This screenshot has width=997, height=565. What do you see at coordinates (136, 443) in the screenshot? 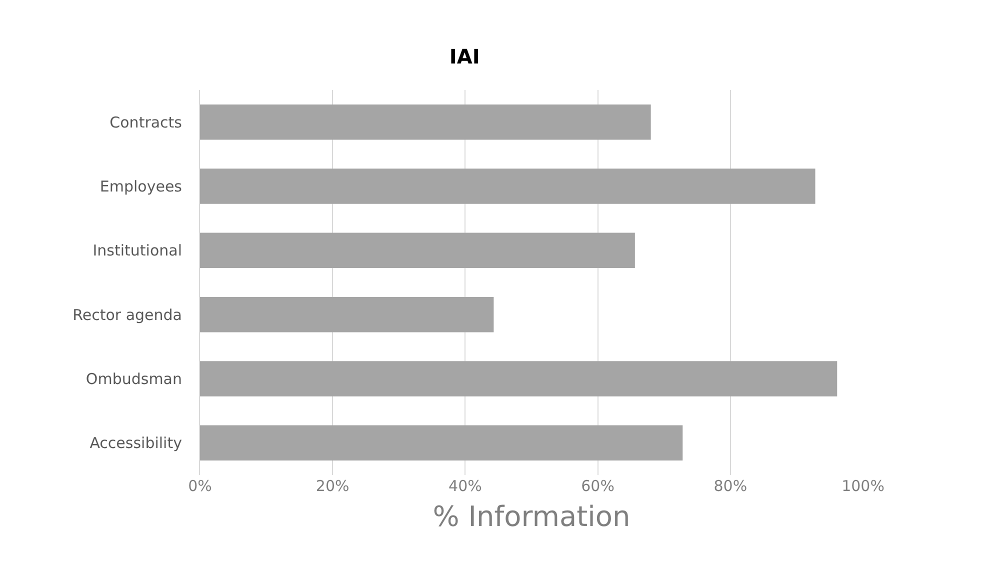
I see `y-tick-label: Accessibility` at bounding box center [136, 443].